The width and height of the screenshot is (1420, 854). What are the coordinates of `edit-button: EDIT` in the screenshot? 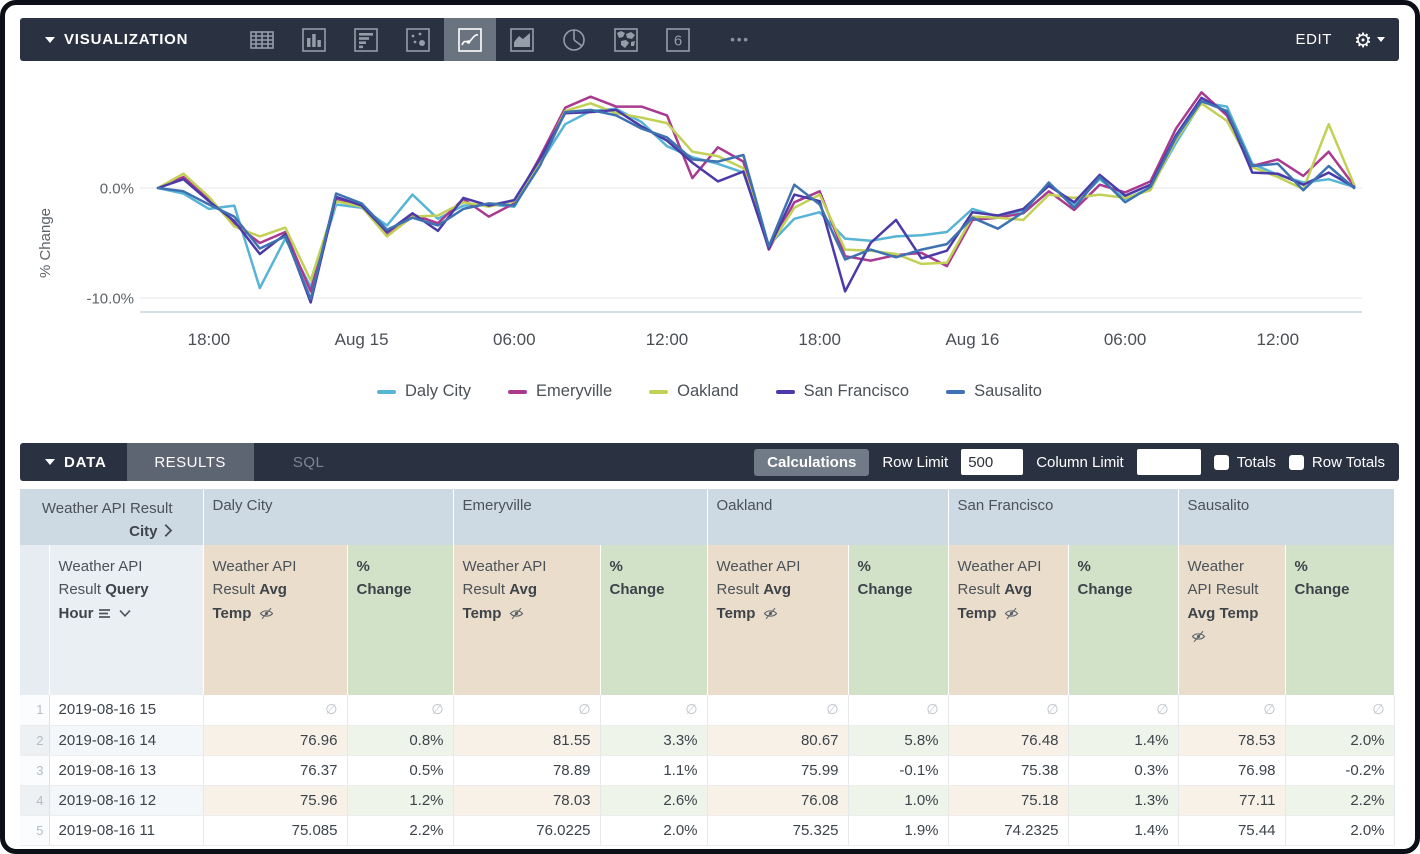 It's located at (1314, 39).